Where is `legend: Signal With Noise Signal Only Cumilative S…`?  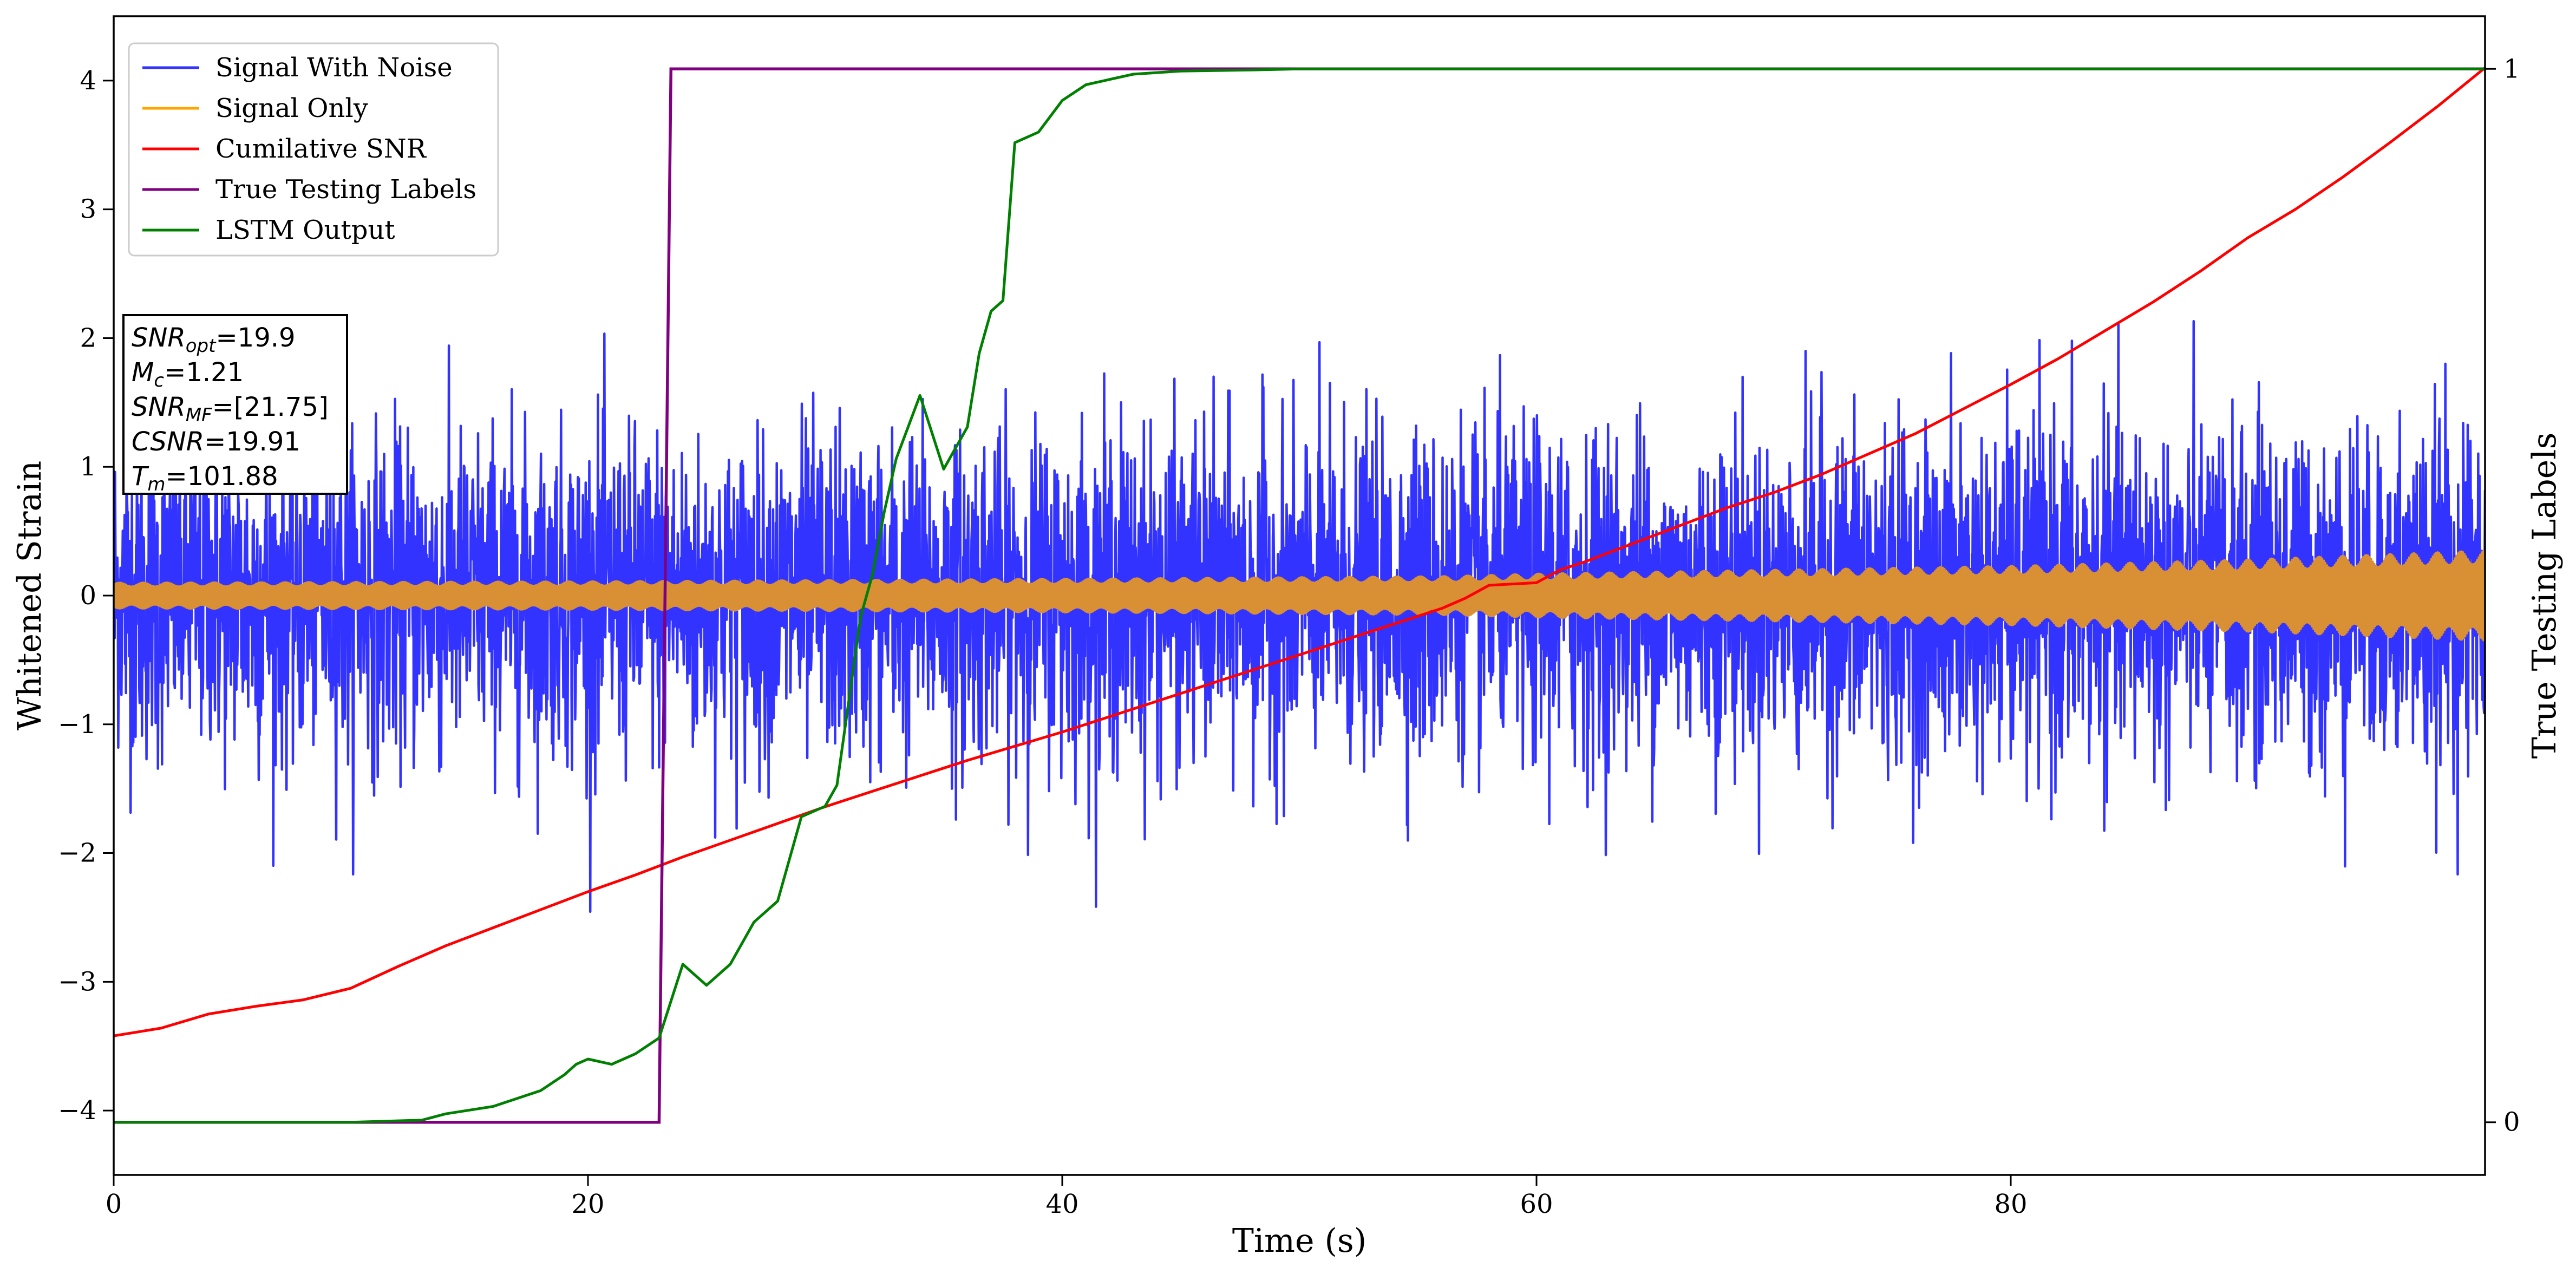 legend: Signal With Noise Signal Only Cumilative S… is located at coordinates (313, 149).